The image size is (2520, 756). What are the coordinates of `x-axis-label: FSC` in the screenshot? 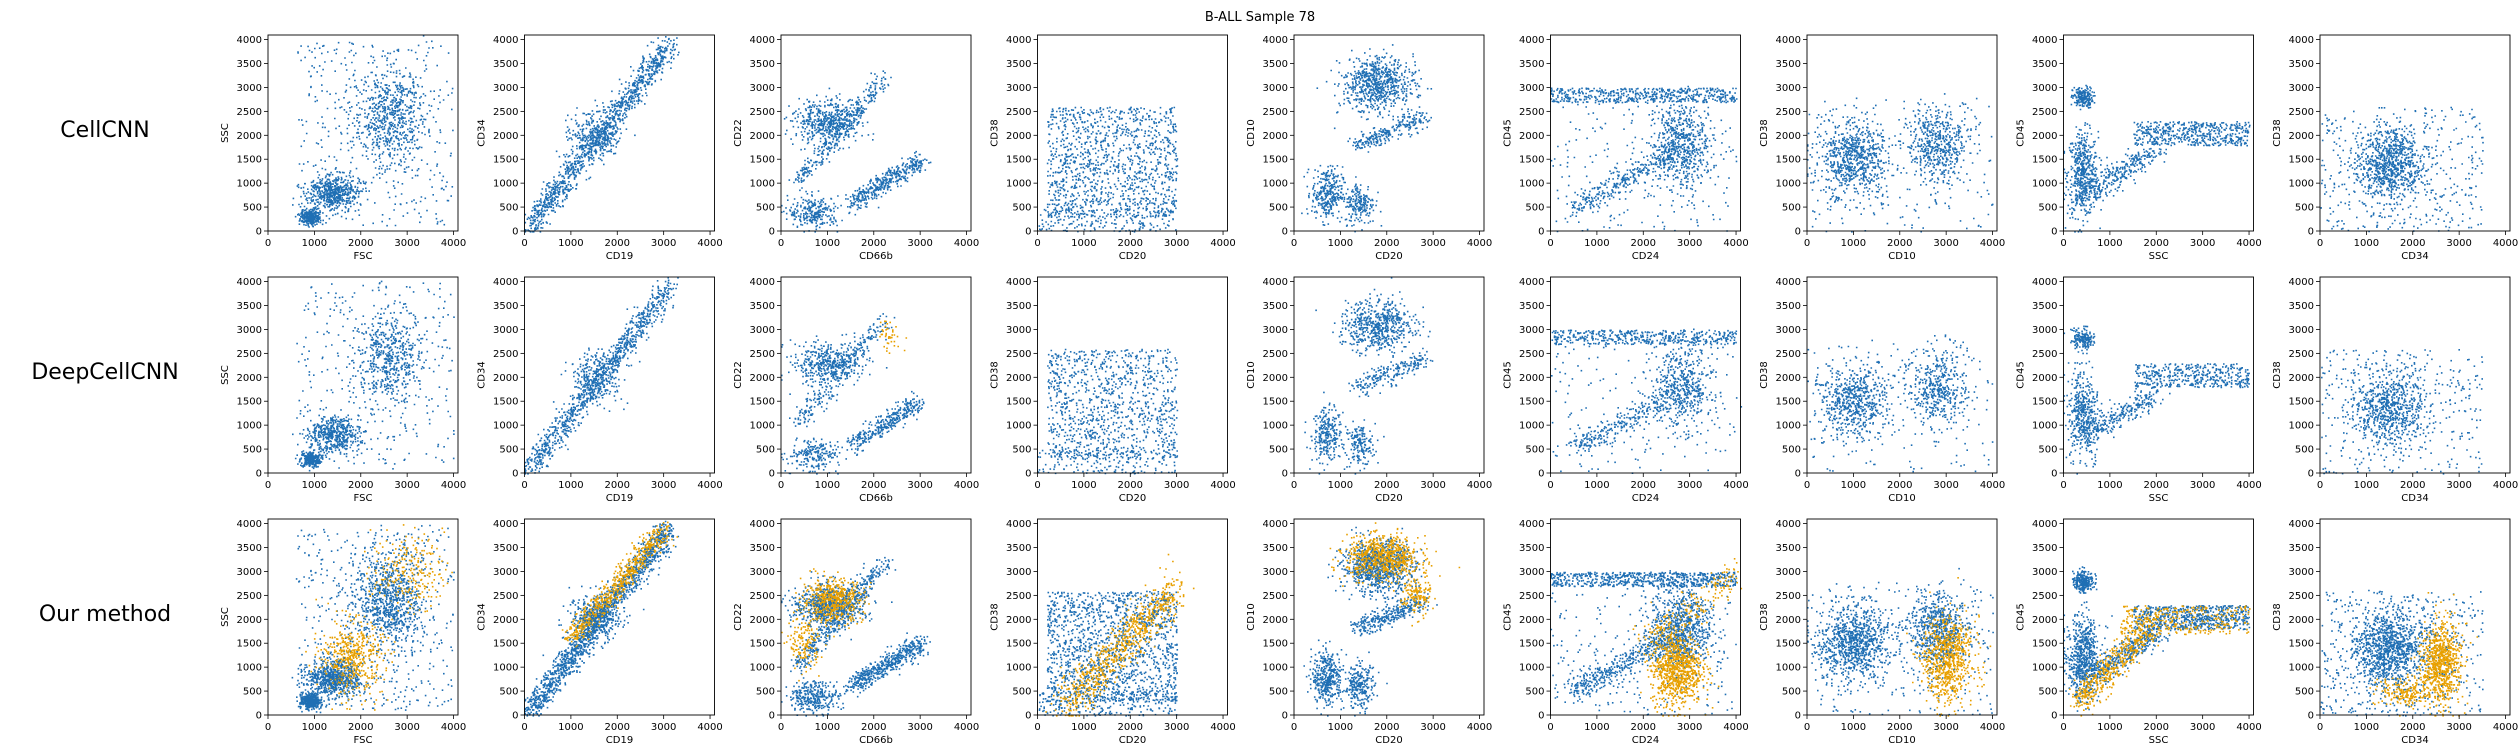 It's located at (363, 740).